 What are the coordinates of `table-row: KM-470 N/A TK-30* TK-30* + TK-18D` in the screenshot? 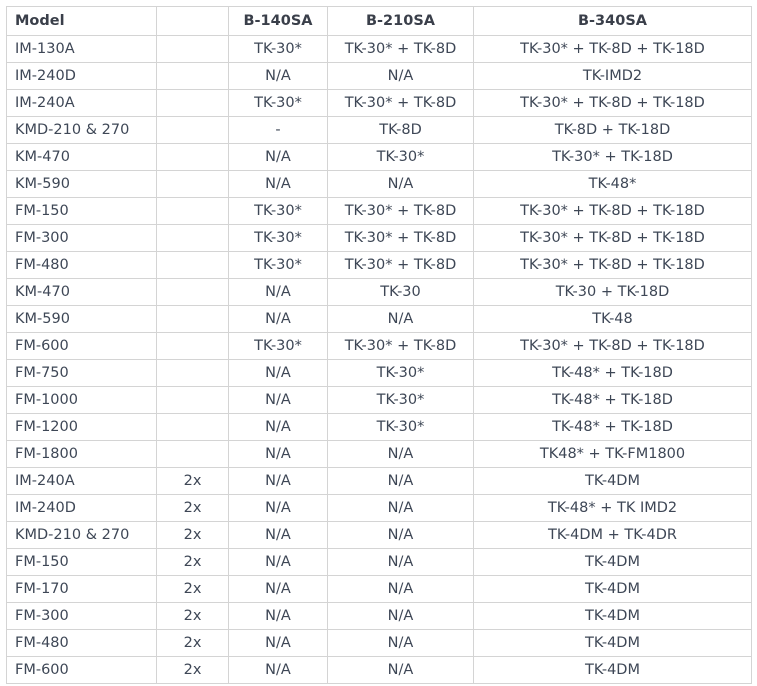 It's located at (379, 157).